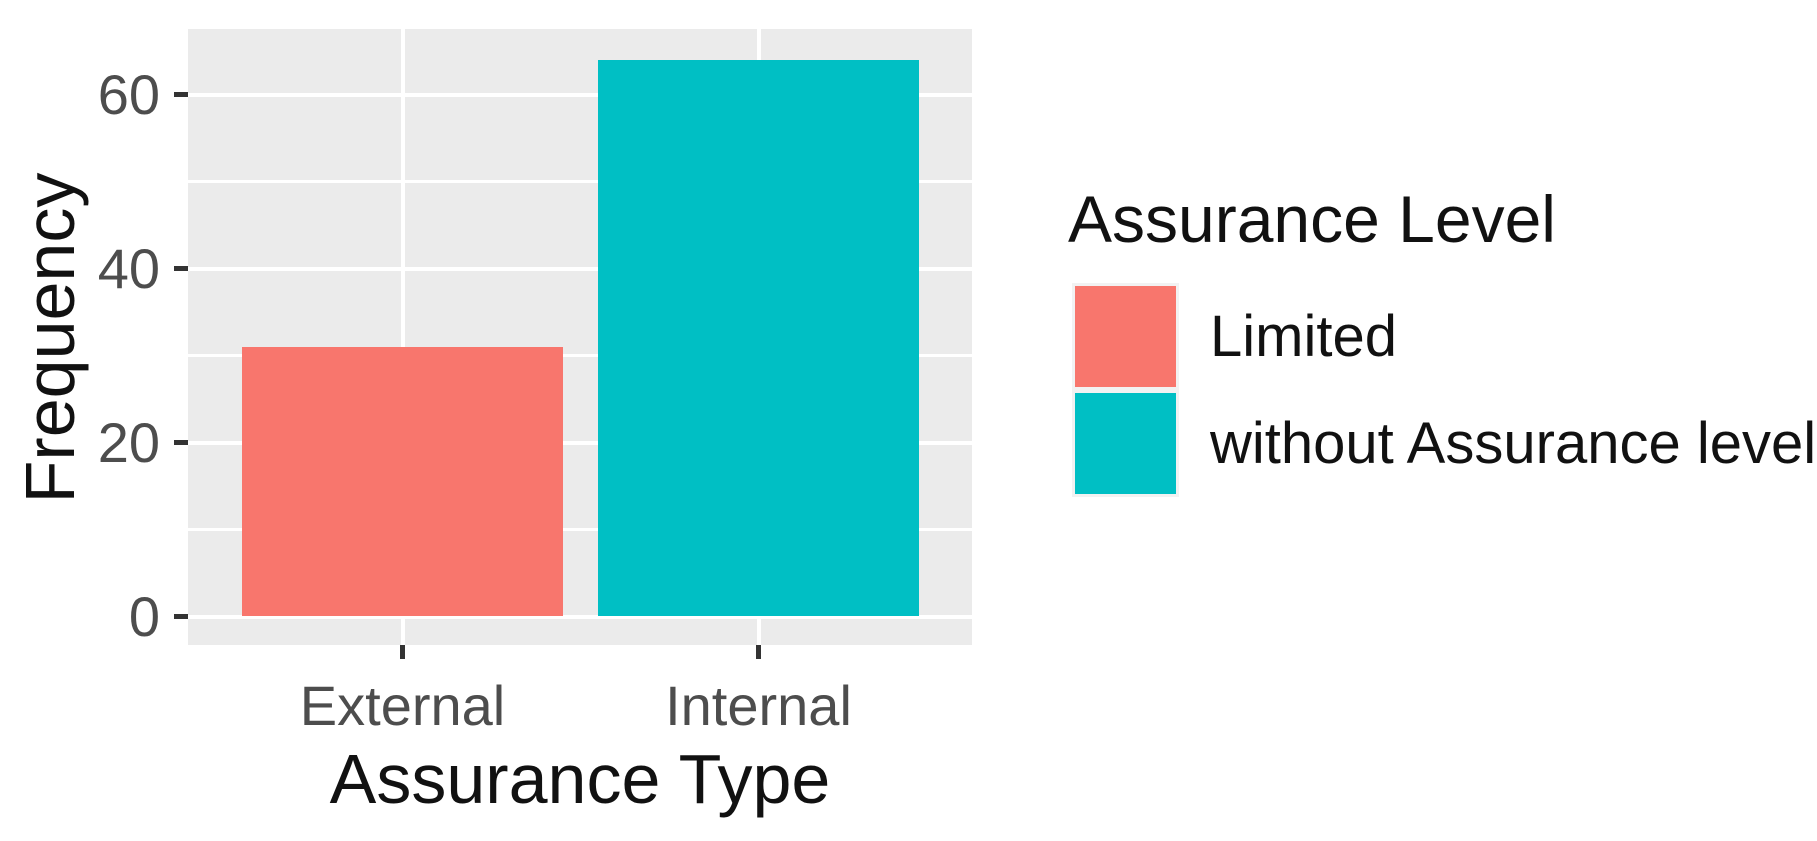  What do you see at coordinates (128, 268) in the screenshot?
I see `y-tick-label-40: 40` at bounding box center [128, 268].